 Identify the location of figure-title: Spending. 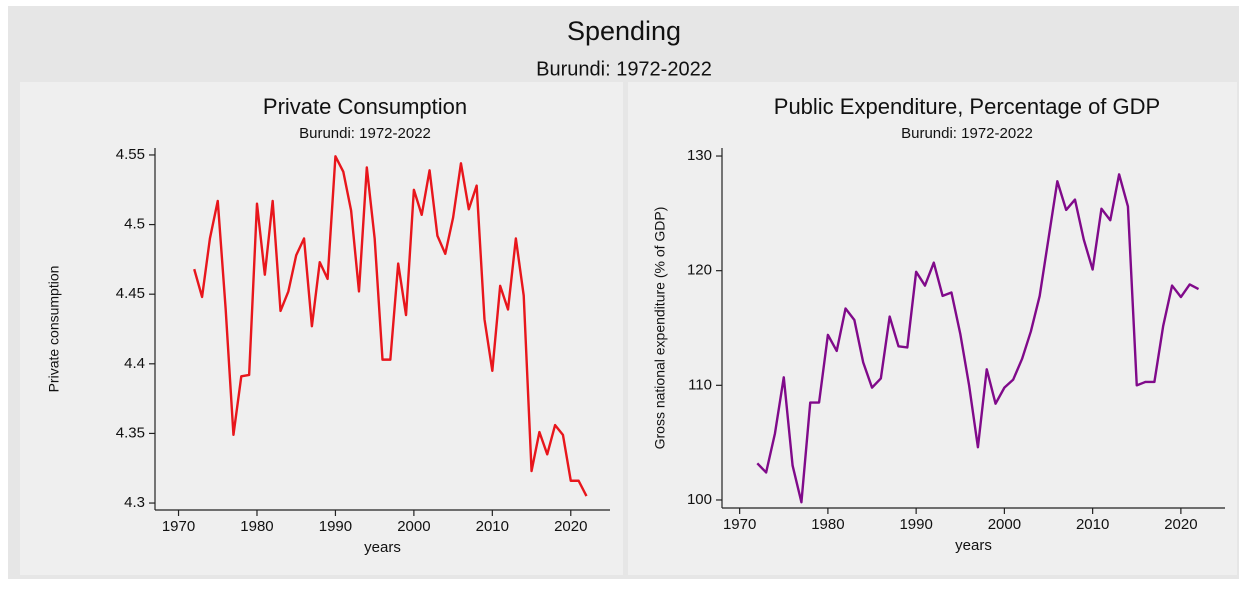
(624, 31).